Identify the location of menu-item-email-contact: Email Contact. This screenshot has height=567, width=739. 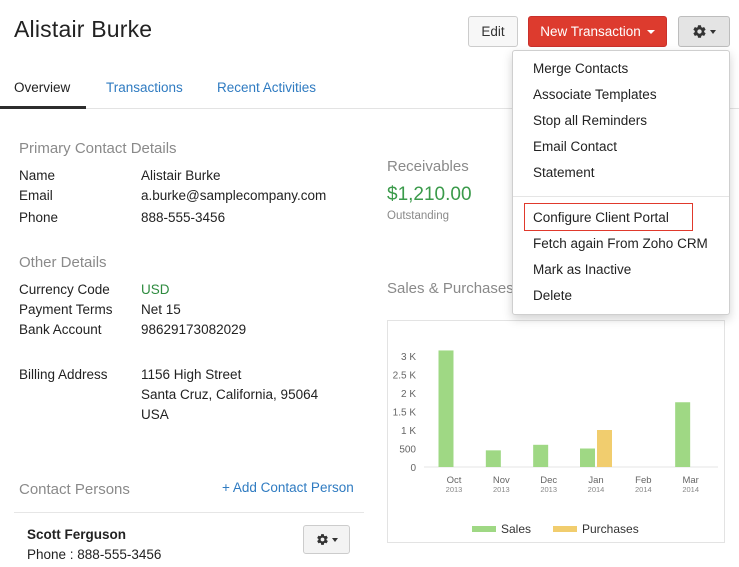
(575, 146).